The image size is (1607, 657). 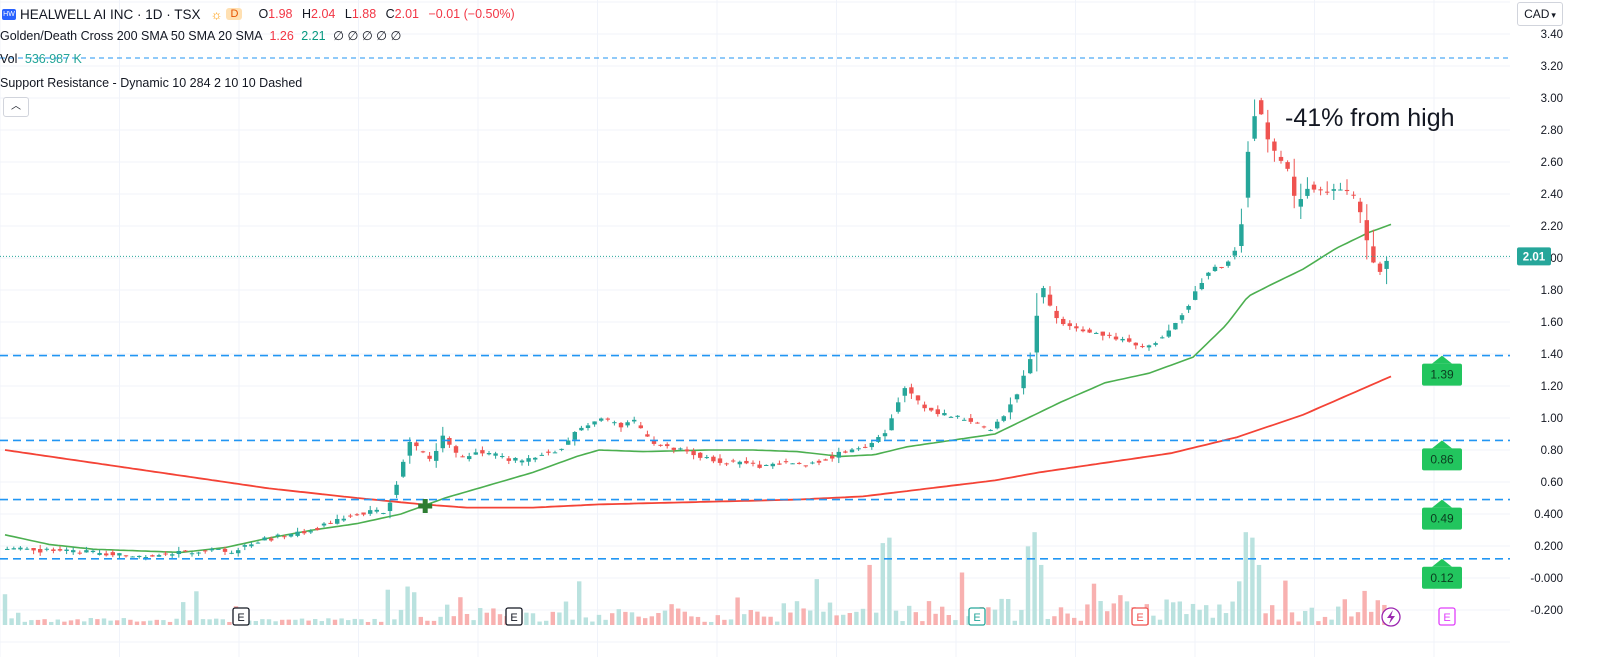 I want to click on y-axis-tick: 0.60, so click(x=1552, y=483).